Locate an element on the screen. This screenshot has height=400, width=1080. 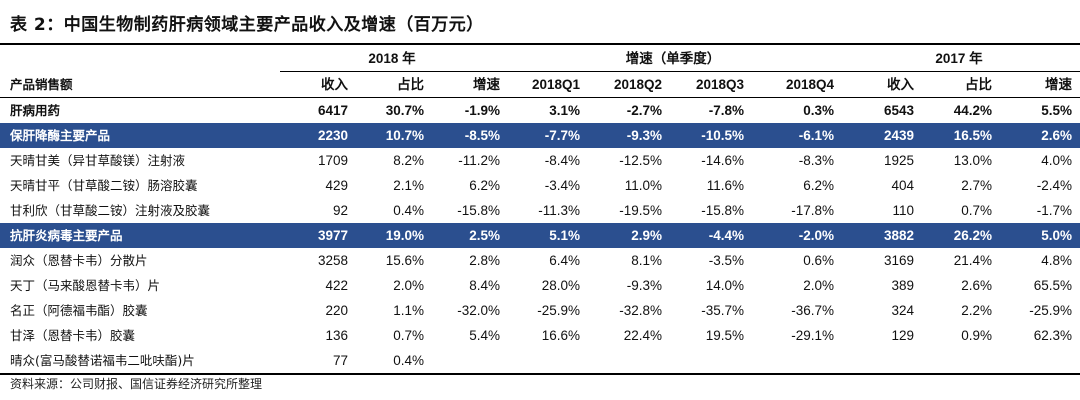
value-cell: -14.6% is located at coordinates (722, 160).